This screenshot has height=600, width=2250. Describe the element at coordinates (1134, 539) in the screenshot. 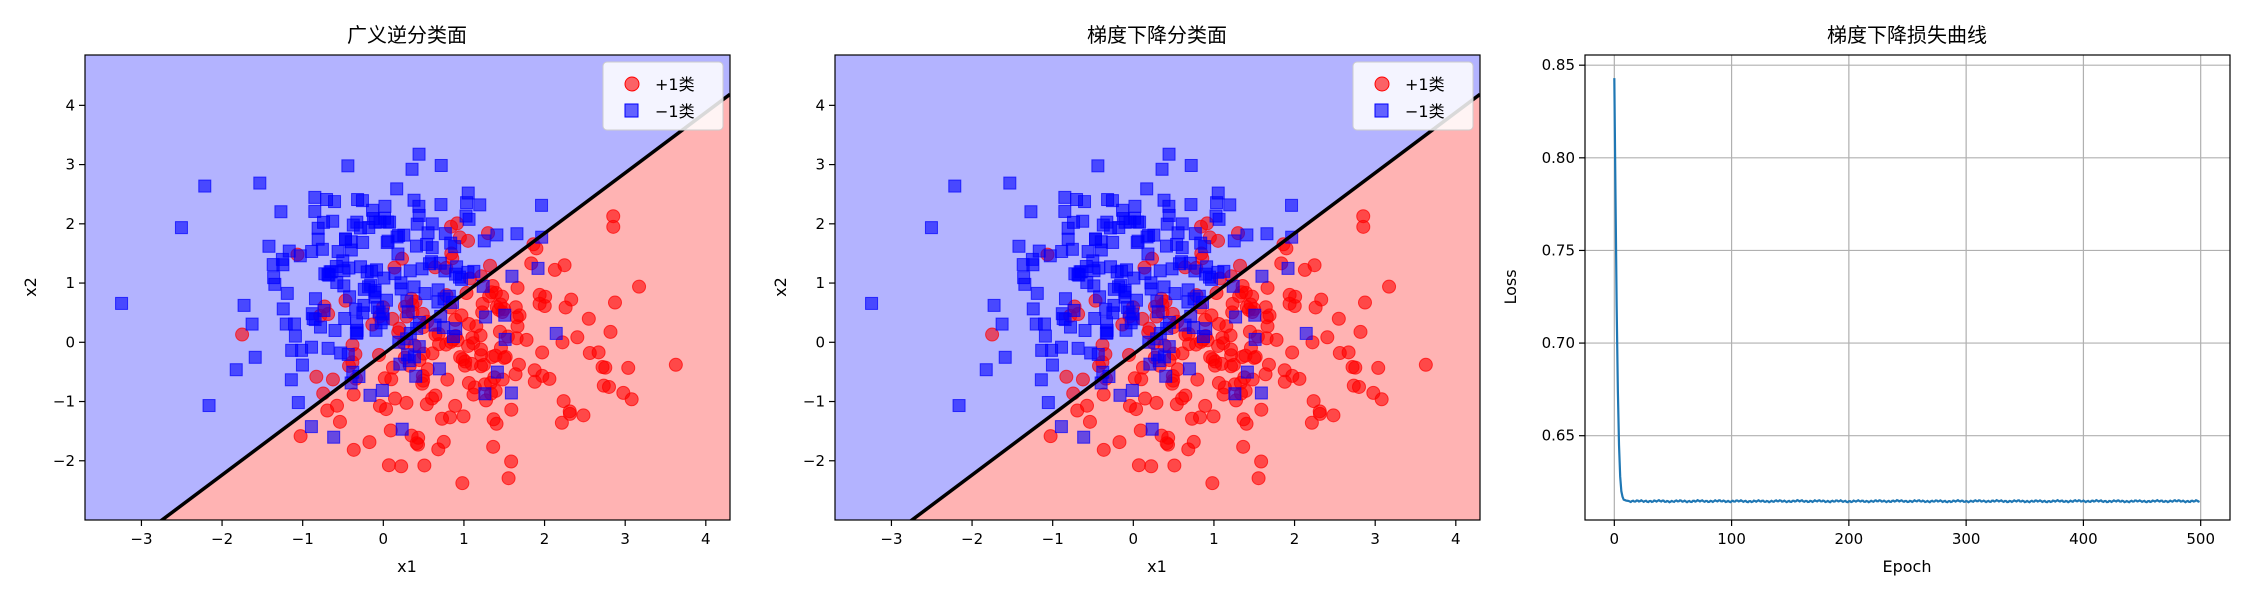

I see `x-tick-label: 0` at that location.